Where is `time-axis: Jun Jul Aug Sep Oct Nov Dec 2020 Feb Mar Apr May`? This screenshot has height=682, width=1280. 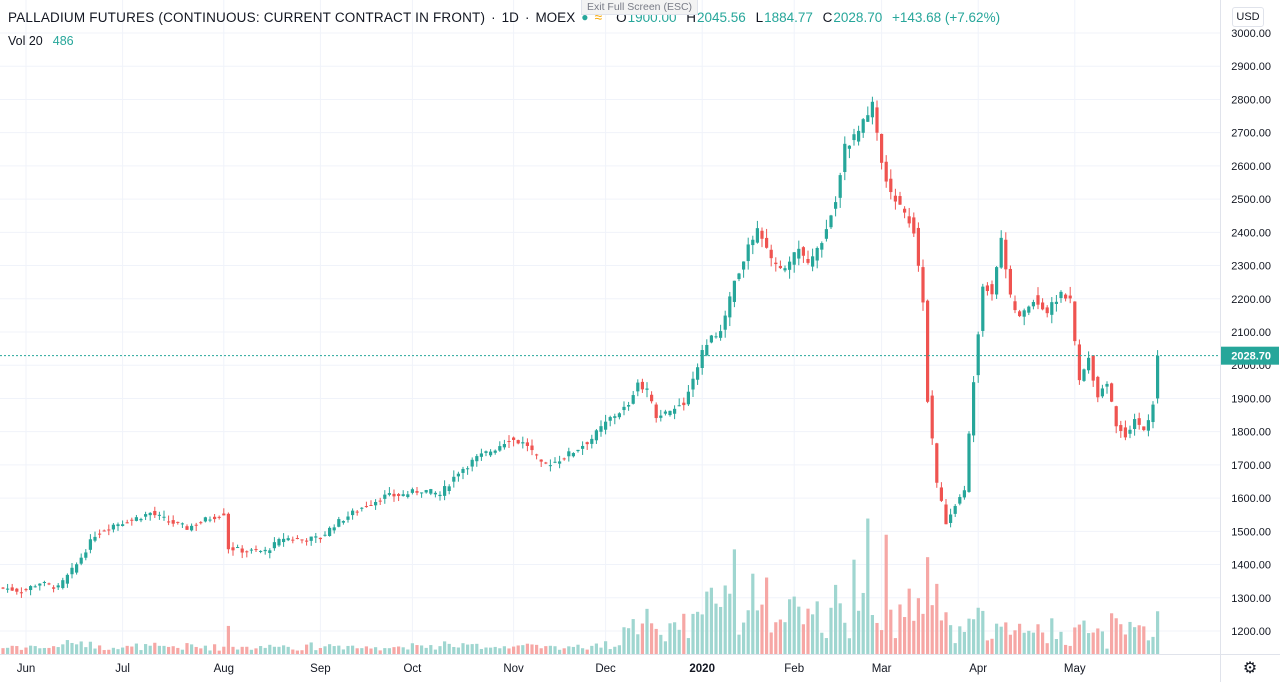 time-axis: Jun Jul Aug Sep Oct Nov Dec 2020 Feb Mar Apr May is located at coordinates (640, 664).